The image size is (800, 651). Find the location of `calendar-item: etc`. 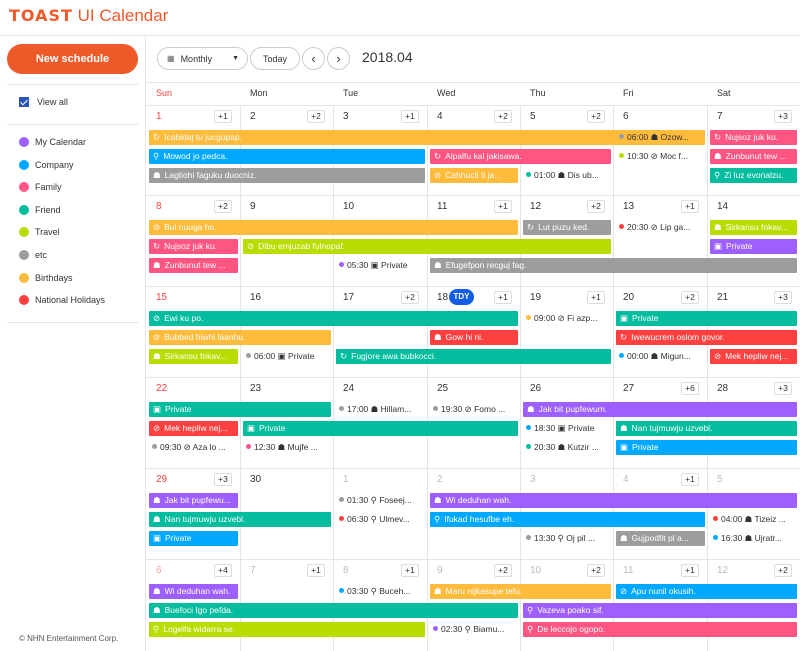

calendar-item: etc is located at coordinates (33, 255).